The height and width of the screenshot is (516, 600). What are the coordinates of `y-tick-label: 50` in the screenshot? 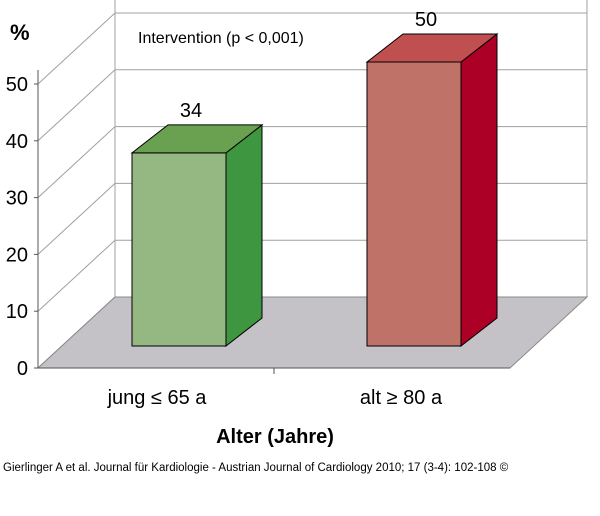 It's located at (17, 85).